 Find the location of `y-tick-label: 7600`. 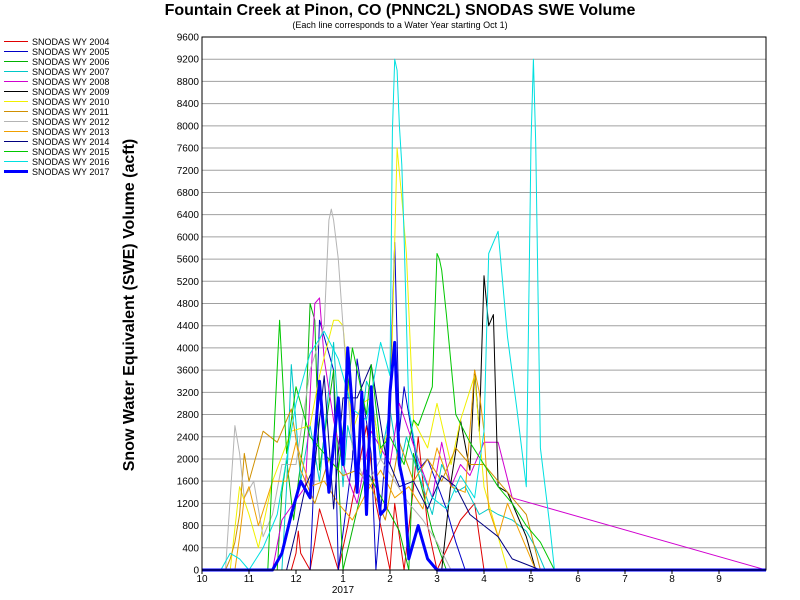

y-tick-label: 7600 is located at coordinates (188, 149).